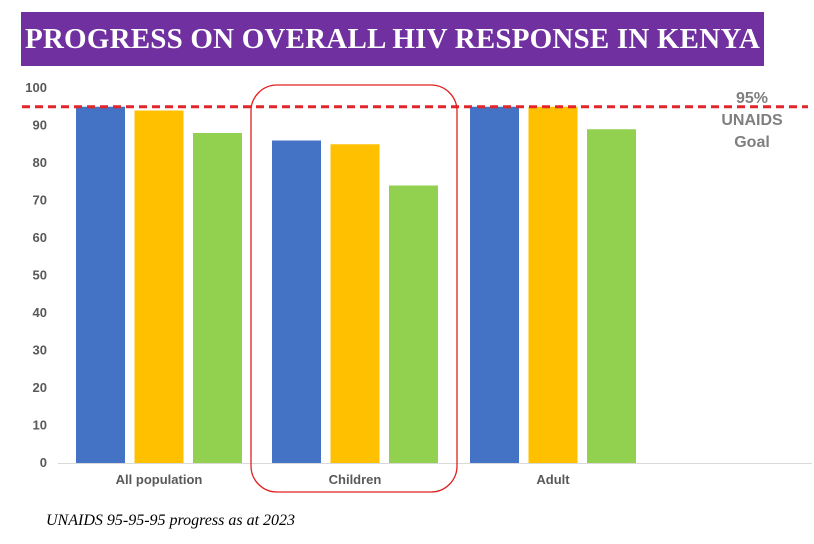 This screenshot has height=544, width=814. What do you see at coordinates (40, 387) in the screenshot?
I see `y-tick-label: 20` at bounding box center [40, 387].